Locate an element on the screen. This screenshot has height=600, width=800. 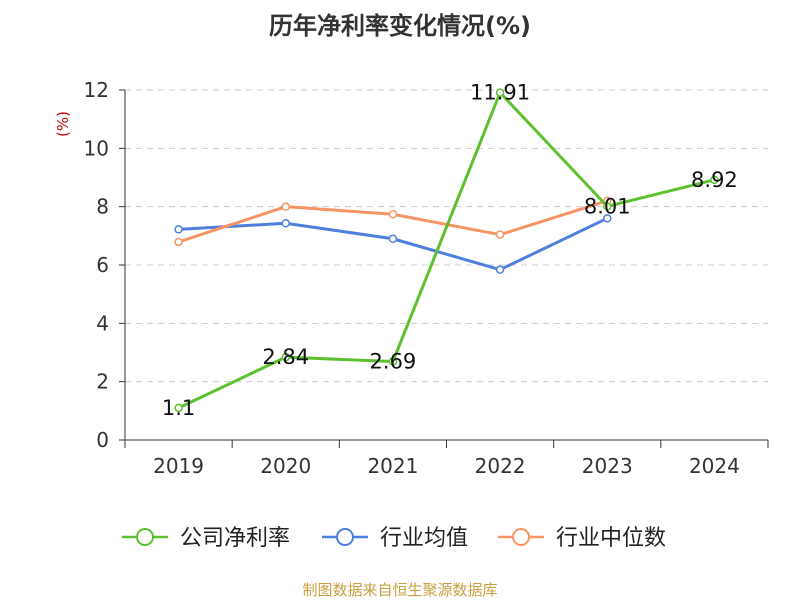
data-label: 11.91 is located at coordinates (500, 93).